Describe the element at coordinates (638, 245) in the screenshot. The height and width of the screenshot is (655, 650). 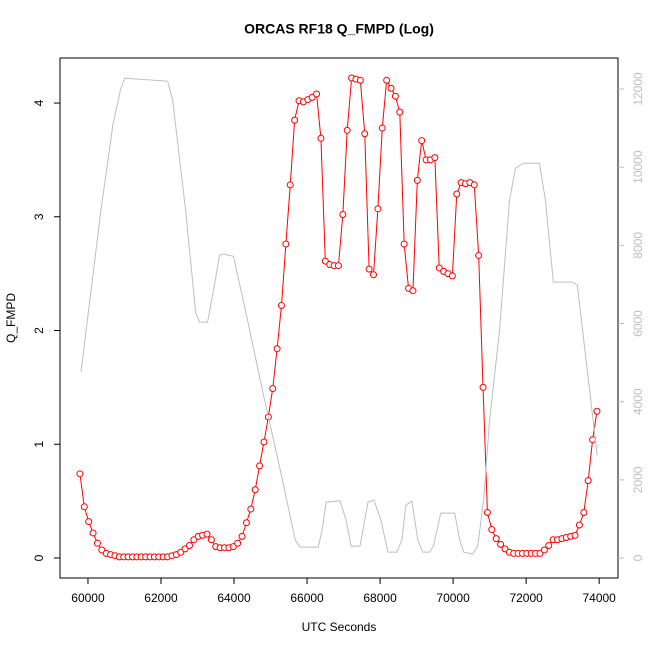
I see `y2-tick-label: 8000` at that location.